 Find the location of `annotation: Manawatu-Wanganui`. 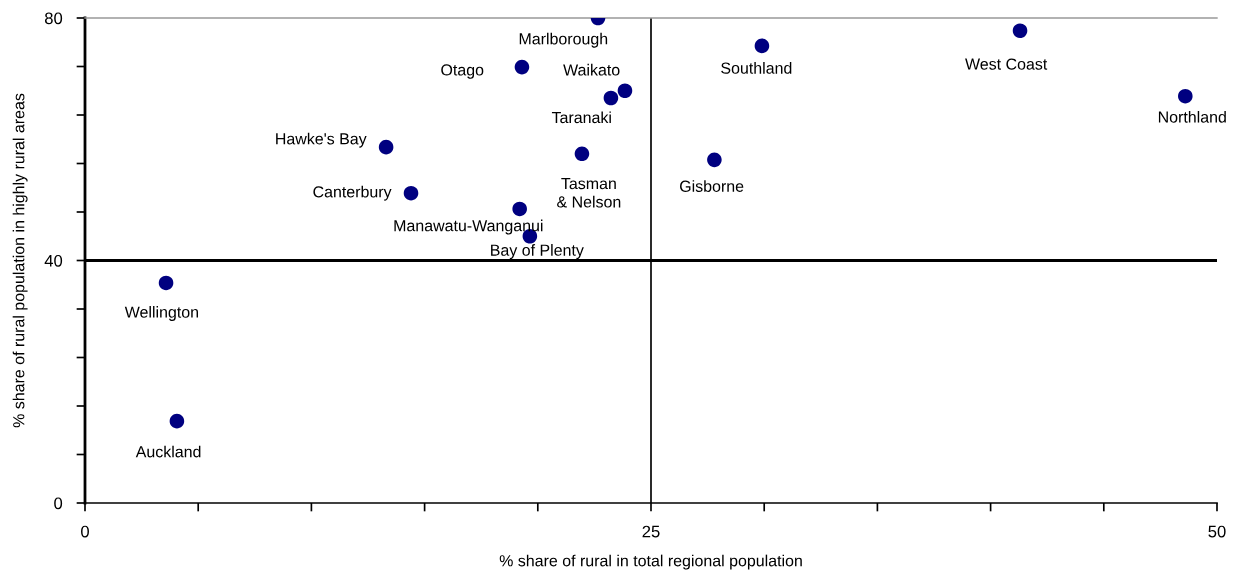

annotation: Manawatu-Wanganui is located at coordinates (468, 227).